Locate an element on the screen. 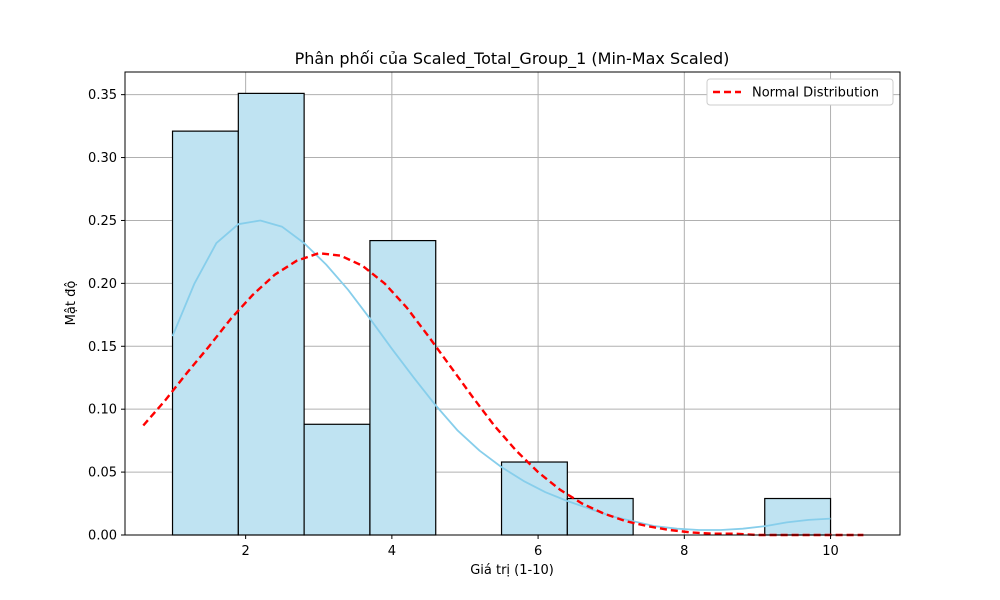 This screenshot has width=1000, height=600. x-axis-label: Giá trị (1-10) is located at coordinates (512, 570).